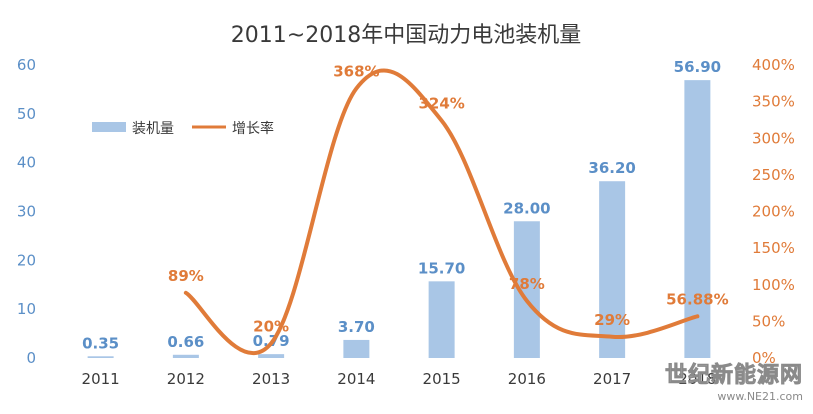 Image resolution: width=813 pixels, height=414 pixels. Describe the element at coordinates (442, 379) in the screenshot. I see `x-tick-label: 2015` at that location.